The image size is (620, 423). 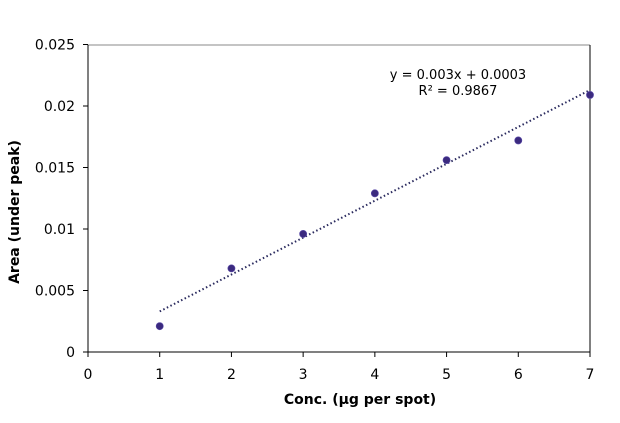 What do you see at coordinates (590, 375) in the screenshot?
I see `x-tick-label: 7` at bounding box center [590, 375].